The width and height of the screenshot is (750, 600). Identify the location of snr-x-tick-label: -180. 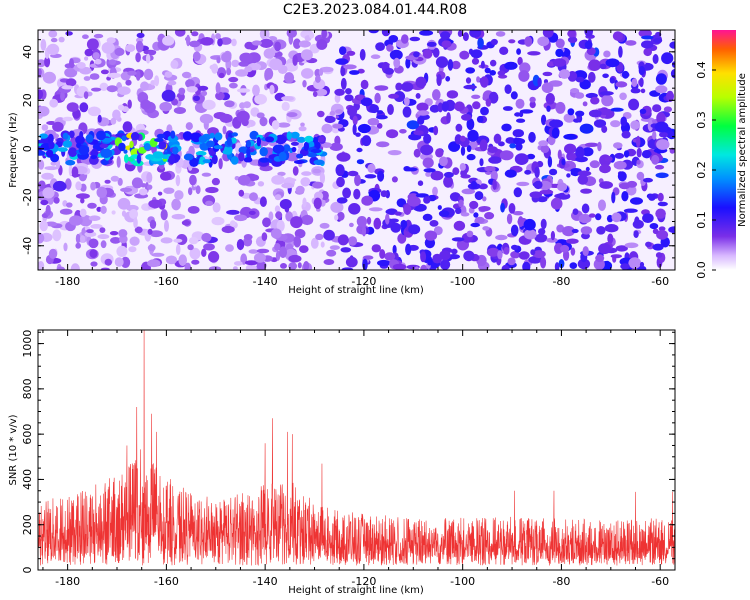
(67, 581).